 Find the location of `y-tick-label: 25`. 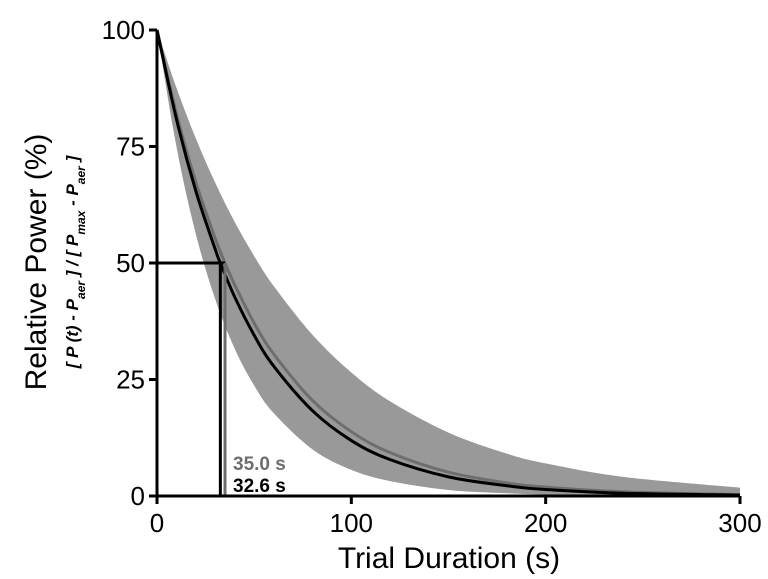

y-tick-label: 25 is located at coordinates (130, 380).